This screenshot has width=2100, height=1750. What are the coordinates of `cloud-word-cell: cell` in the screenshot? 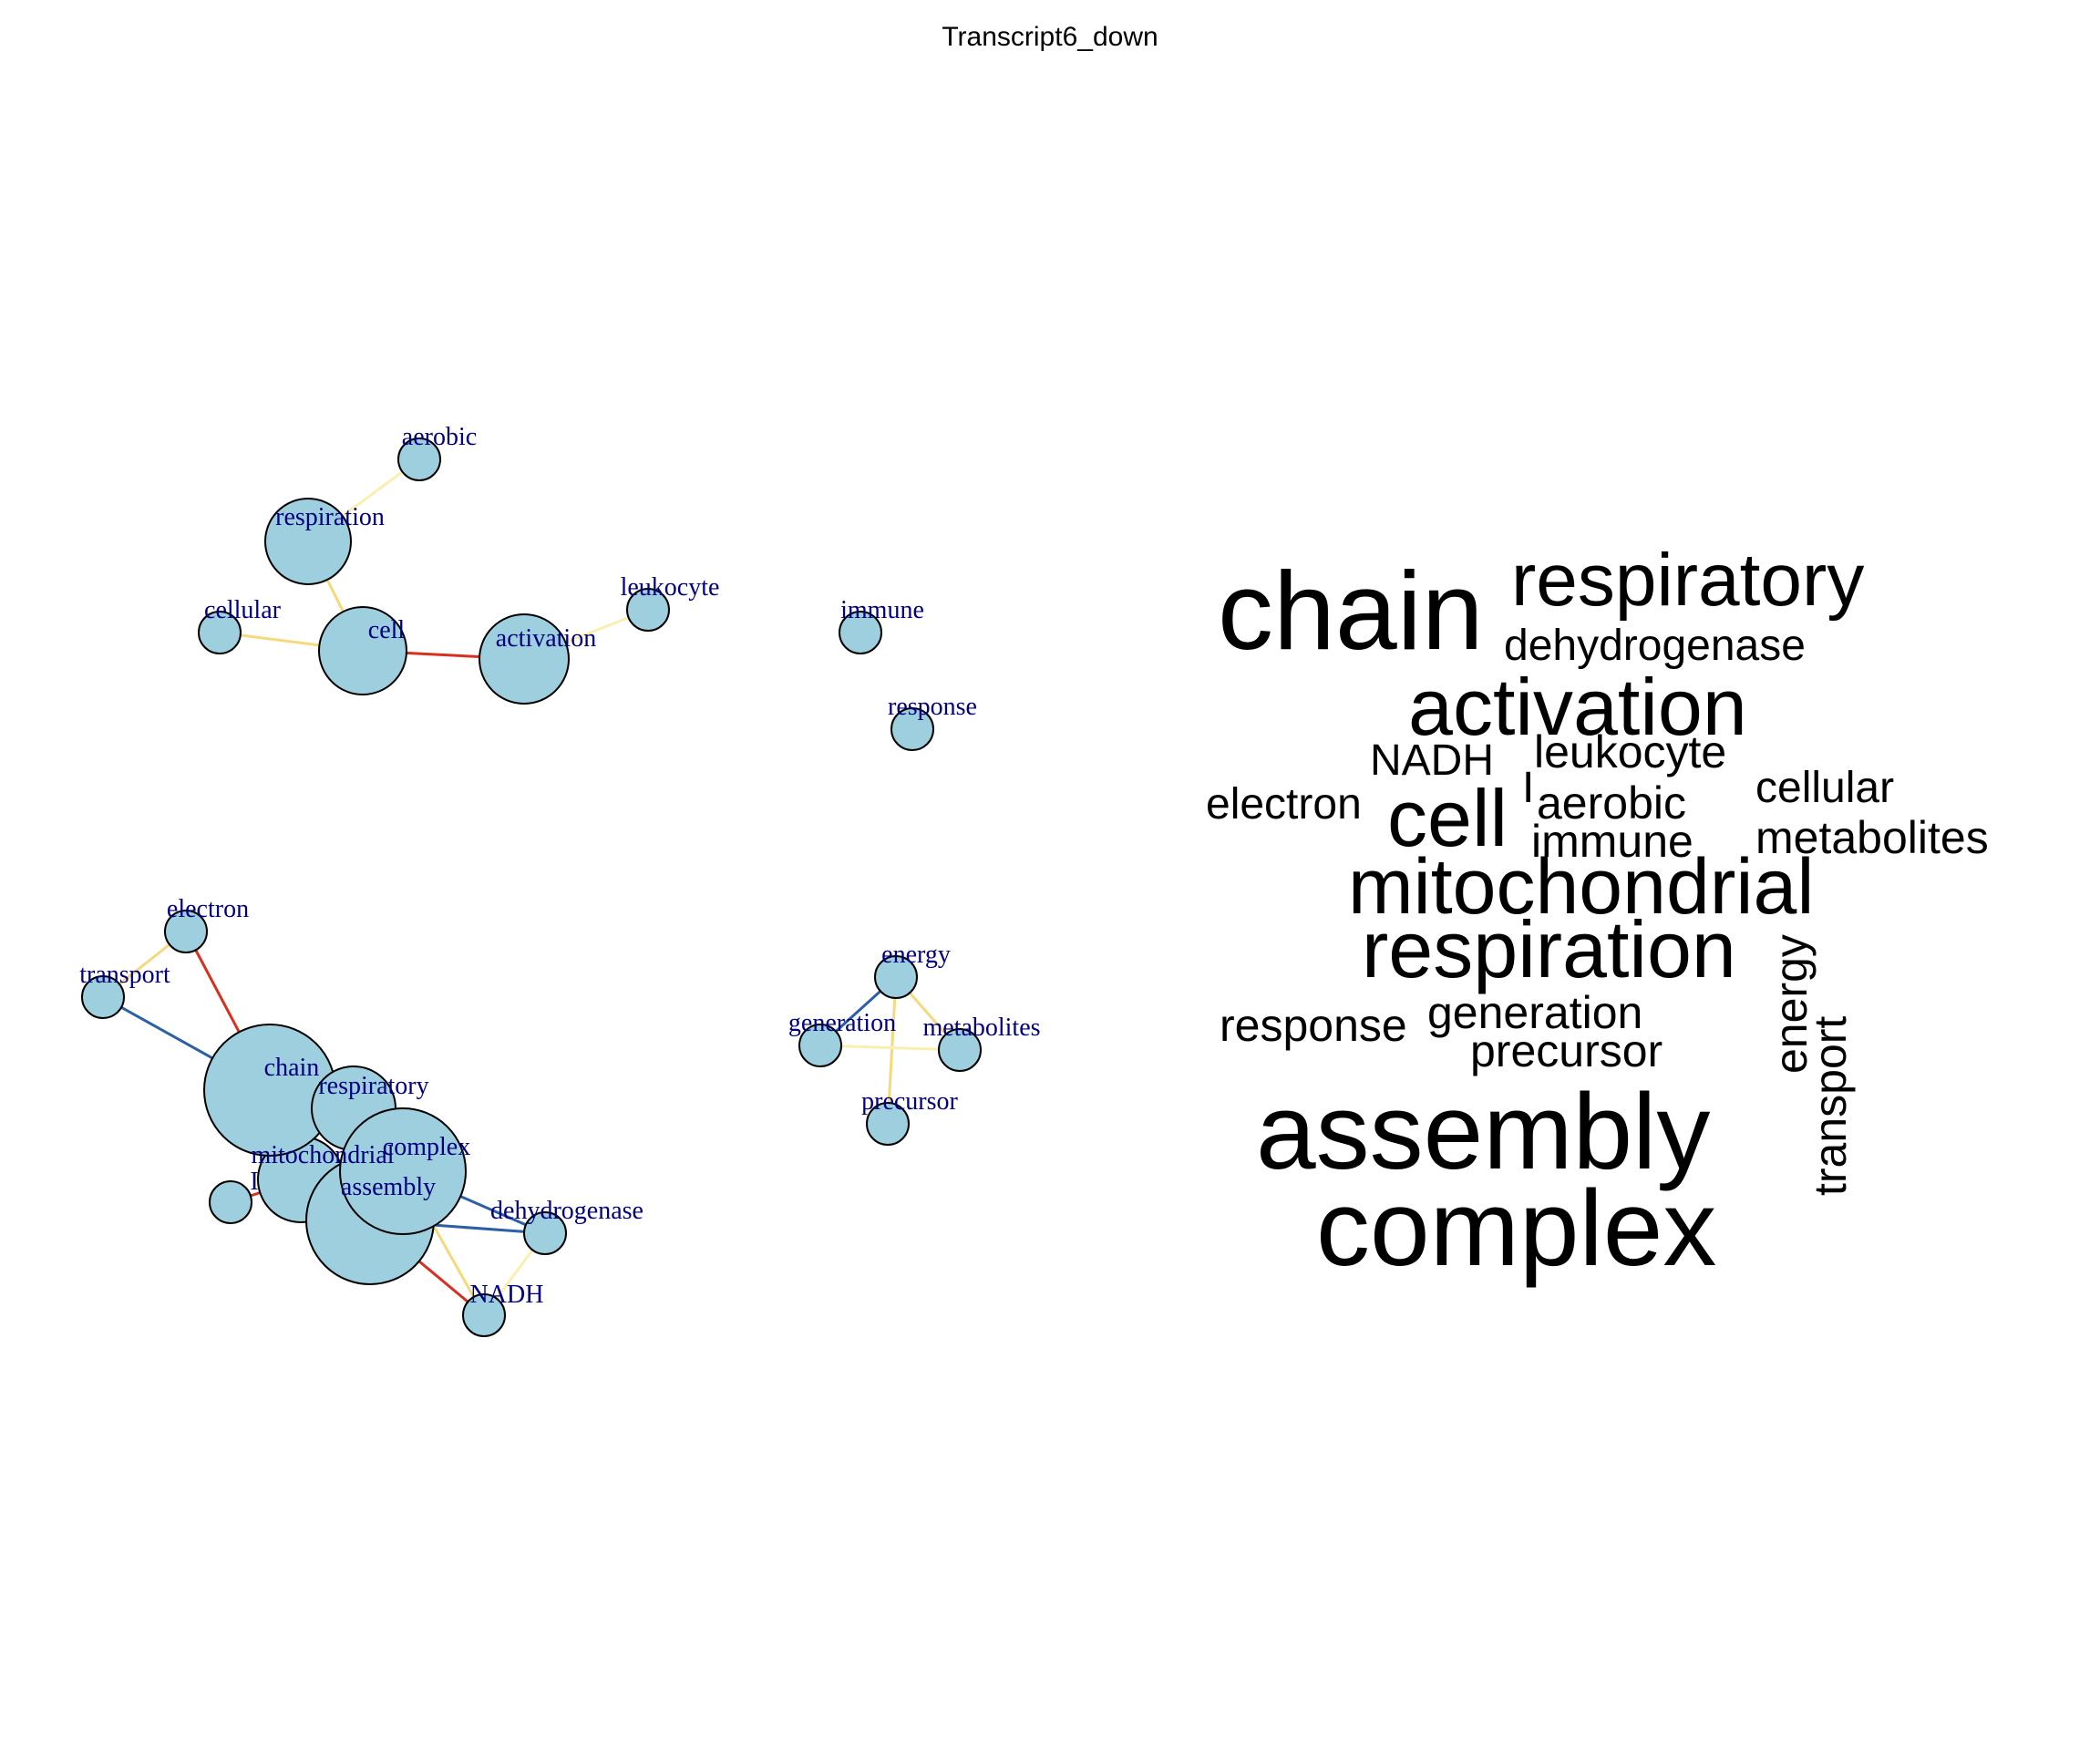 It's located at (1448, 818).